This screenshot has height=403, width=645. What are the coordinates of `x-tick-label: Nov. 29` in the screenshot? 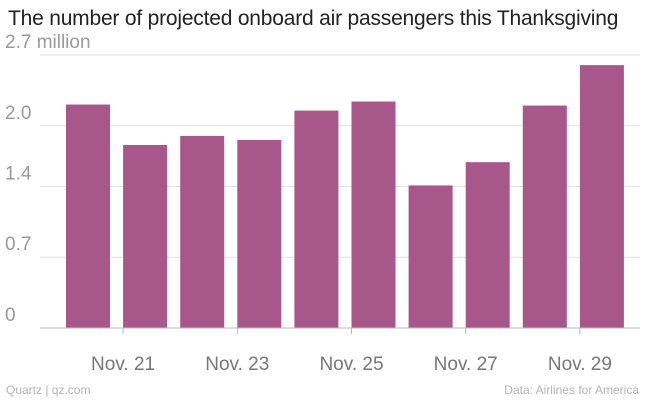 It's located at (580, 364).